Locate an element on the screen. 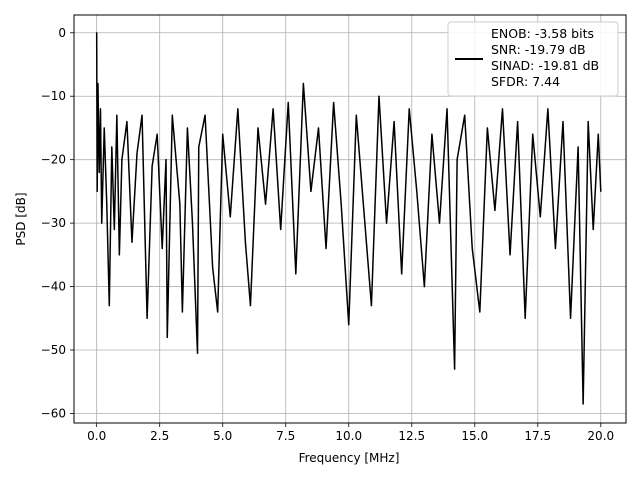  legend-sinad: SINAD: -19.81 dB is located at coordinates (545, 65).